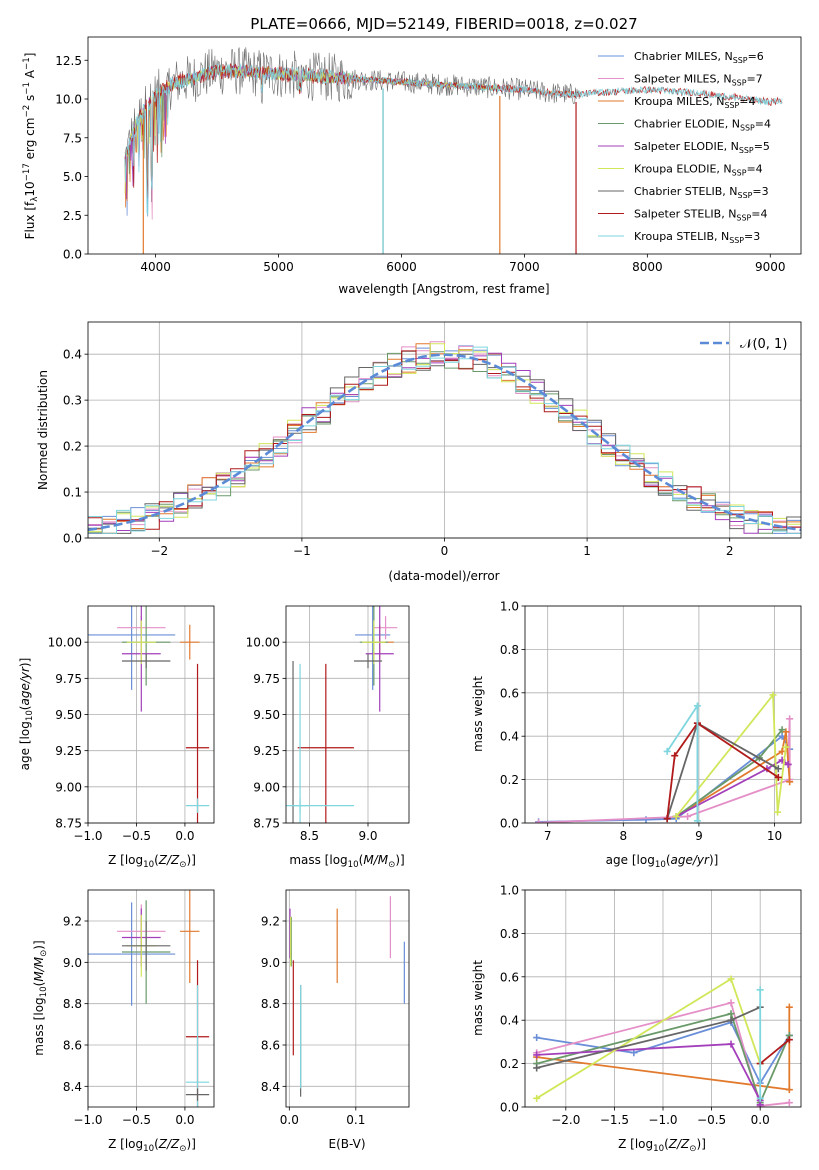  I want to click on weight-age-xlabel: age [log10(age/yr)], so click(662, 861).